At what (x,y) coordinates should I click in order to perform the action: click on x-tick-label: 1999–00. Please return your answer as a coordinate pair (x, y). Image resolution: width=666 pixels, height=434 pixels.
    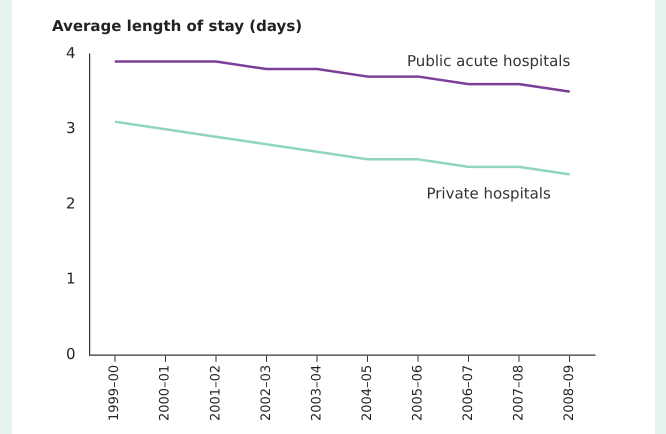
    Looking at the image, I should click on (114, 393).